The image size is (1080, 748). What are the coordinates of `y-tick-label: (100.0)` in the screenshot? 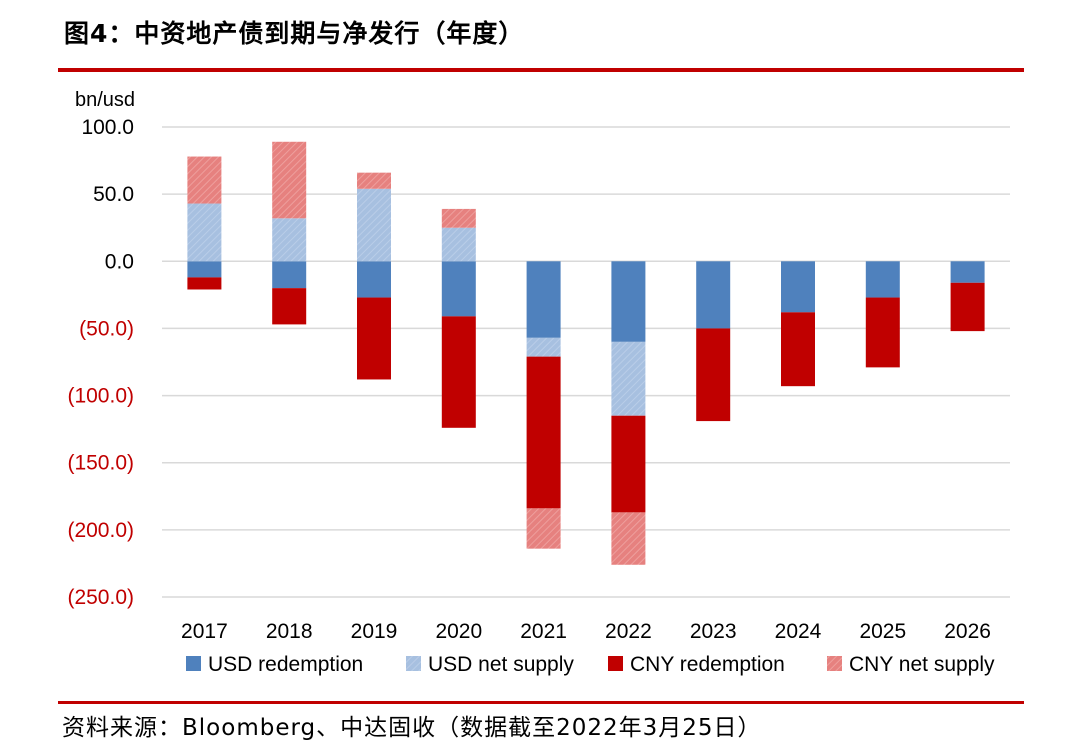 It's located at (100, 396).